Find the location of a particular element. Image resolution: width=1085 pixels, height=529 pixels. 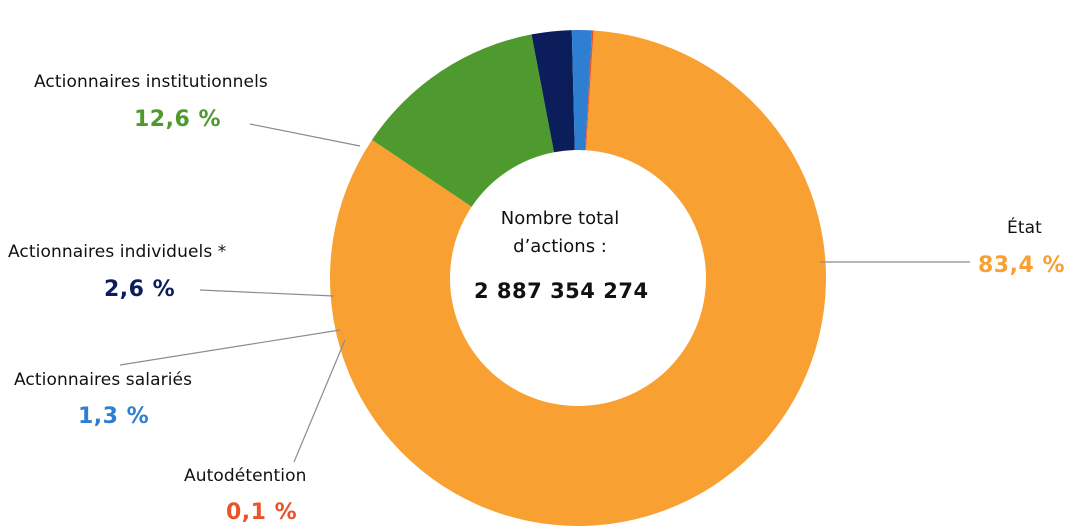

slice-label-institutionnels: Actionnaires institutionnels is located at coordinates (151, 82).